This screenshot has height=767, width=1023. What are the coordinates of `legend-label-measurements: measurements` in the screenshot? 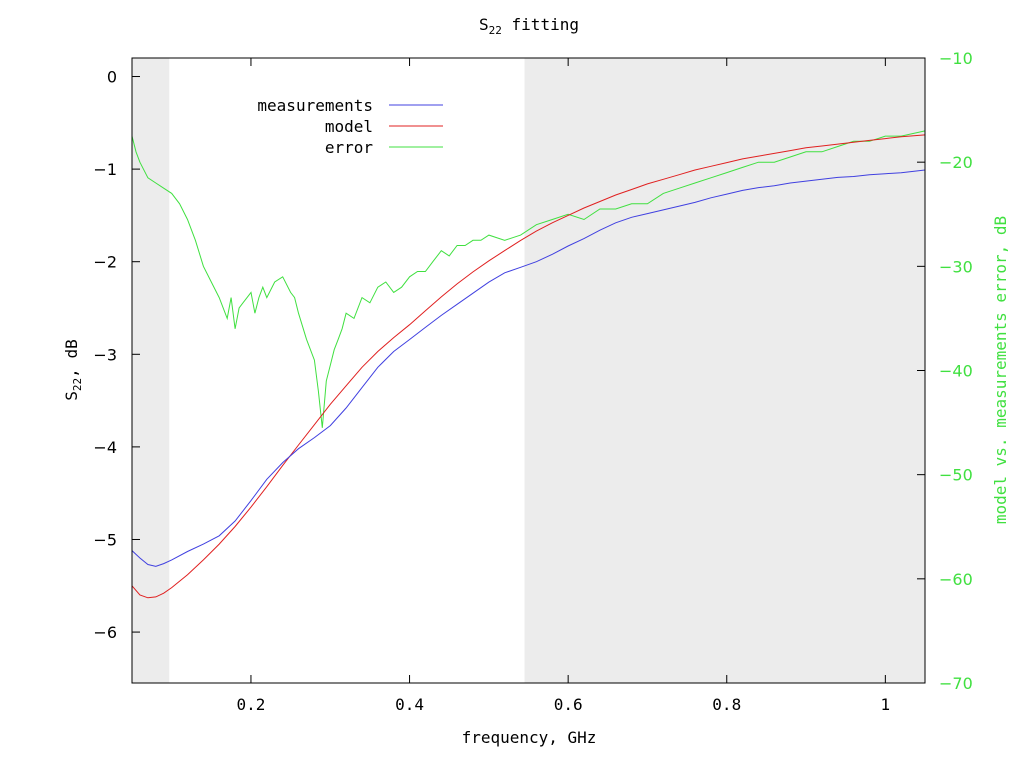 It's located at (315, 105).